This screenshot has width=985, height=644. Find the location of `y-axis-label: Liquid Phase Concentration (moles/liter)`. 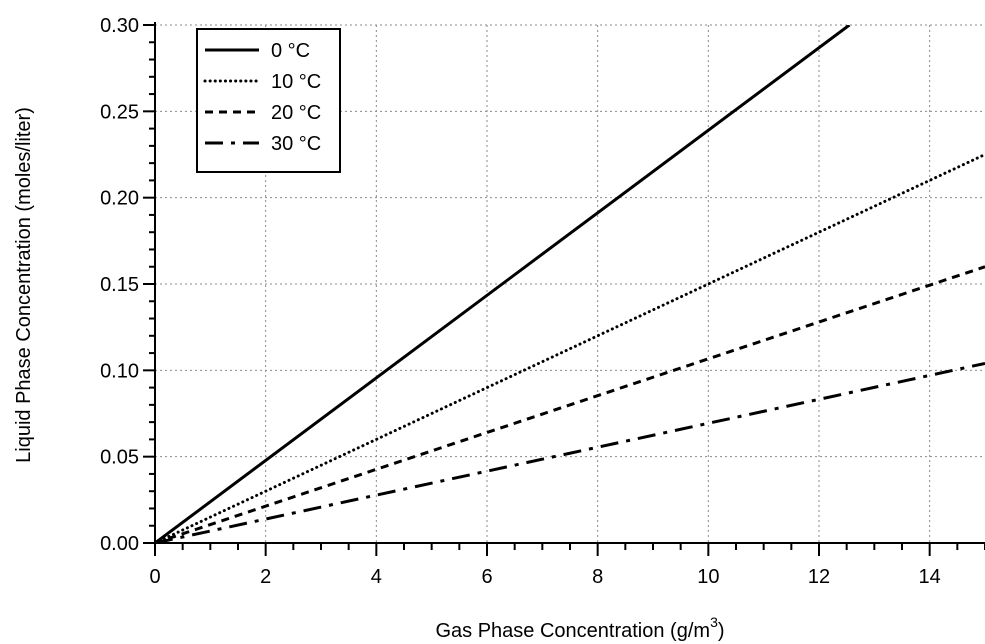

y-axis-label: Liquid Phase Concentration (moles/liter) is located at coordinates (24, 285).